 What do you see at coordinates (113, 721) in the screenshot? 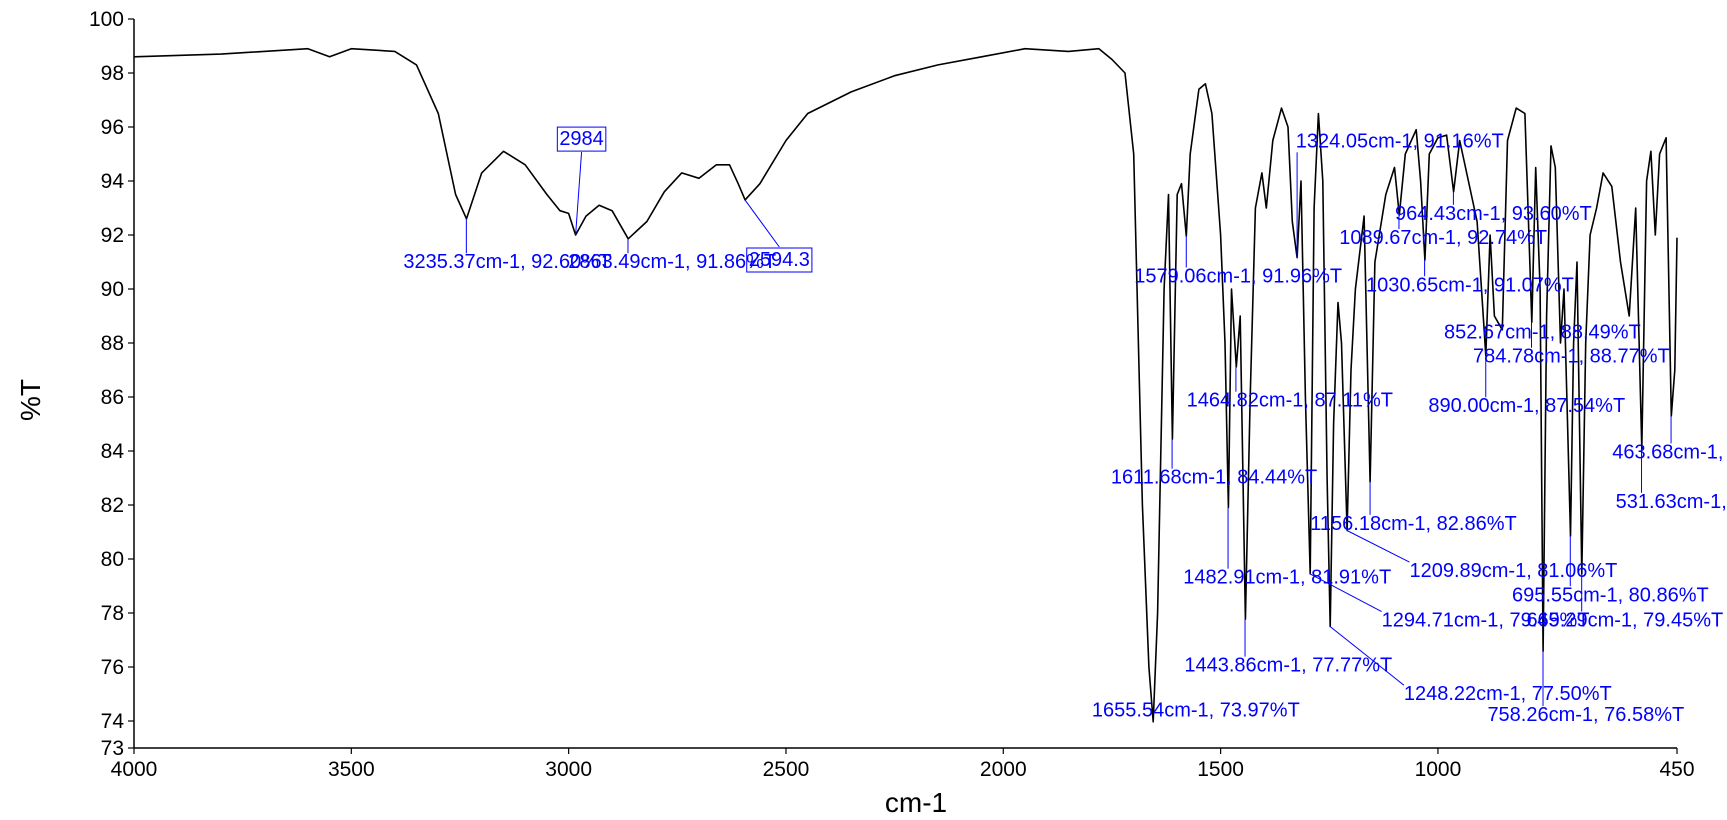
I see `y-tick-label: 74` at bounding box center [113, 721].